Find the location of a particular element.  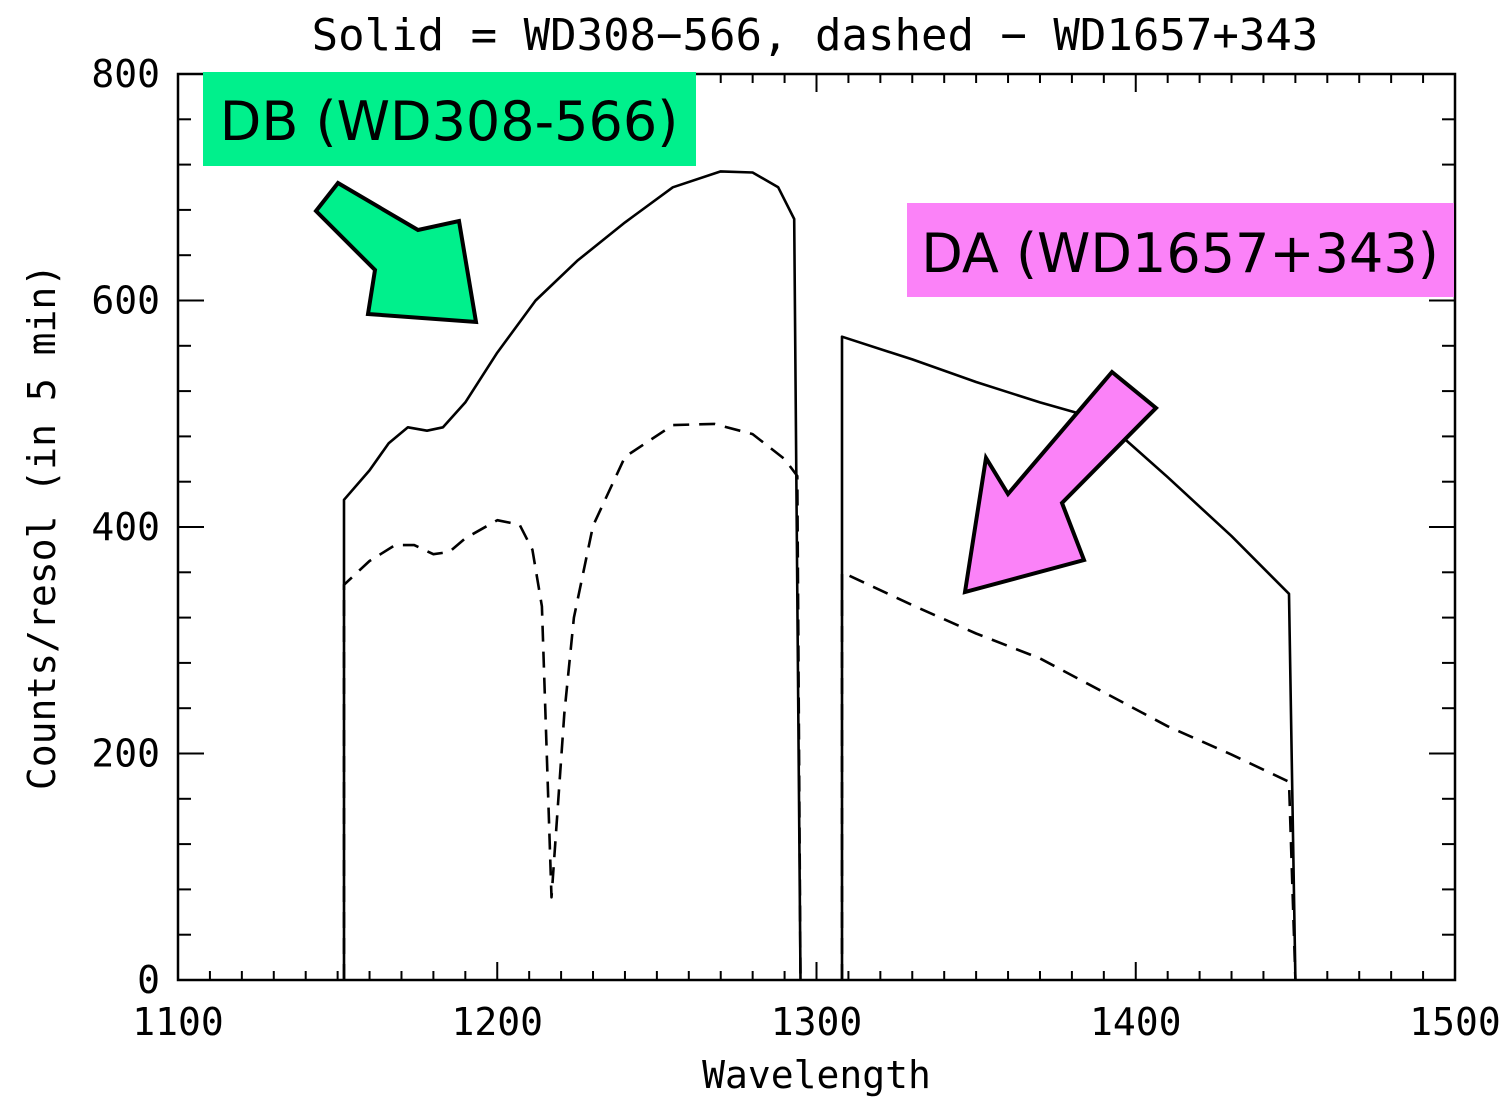

db-label-box is located at coordinates (449, 119).